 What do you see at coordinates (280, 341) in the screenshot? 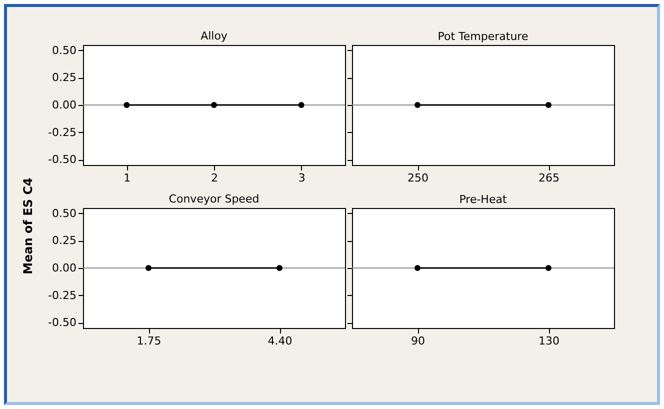
I see `x-tick-label: 4.40` at bounding box center [280, 341].